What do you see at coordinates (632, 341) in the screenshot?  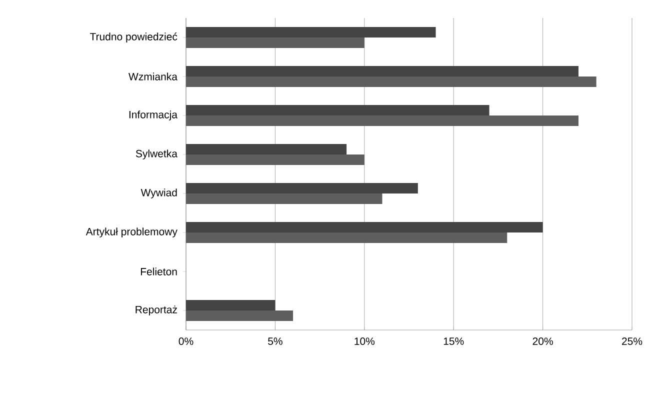 I see `x-tick-label: 25%` at bounding box center [632, 341].